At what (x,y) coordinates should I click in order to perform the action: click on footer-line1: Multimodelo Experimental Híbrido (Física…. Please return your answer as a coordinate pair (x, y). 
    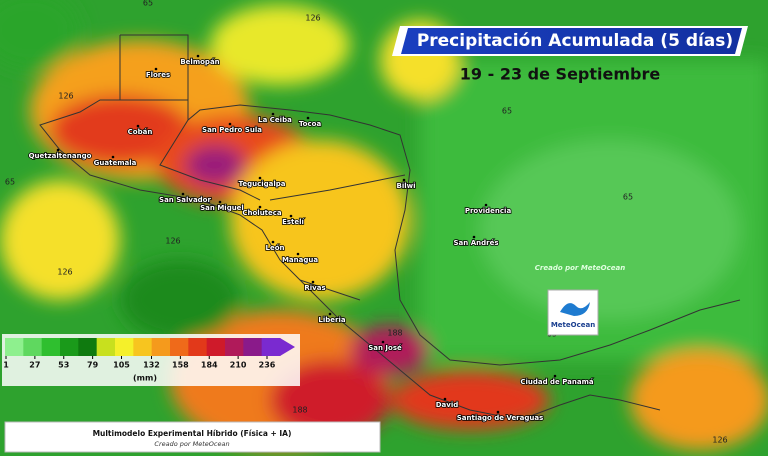
    Looking at the image, I should click on (192, 433).